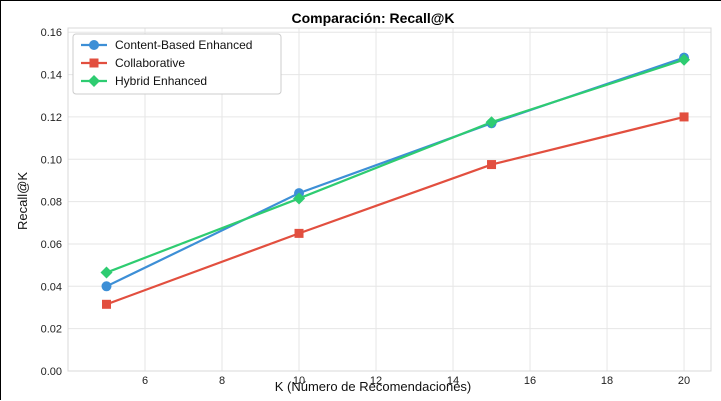 The width and height of the screenshot is (721, 401). Describe the element at coordinates (51, 330) in the screenshot. I see `y-tick-label: 0.02` at that location.